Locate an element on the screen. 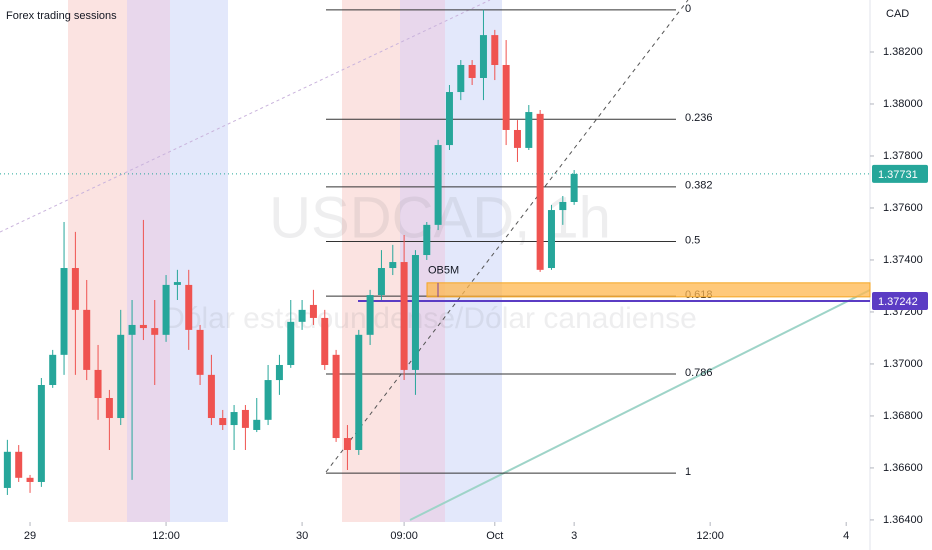 This screenshot has width=932, height=550. fib-label: 0.786 is located at coordinates (699, 373).